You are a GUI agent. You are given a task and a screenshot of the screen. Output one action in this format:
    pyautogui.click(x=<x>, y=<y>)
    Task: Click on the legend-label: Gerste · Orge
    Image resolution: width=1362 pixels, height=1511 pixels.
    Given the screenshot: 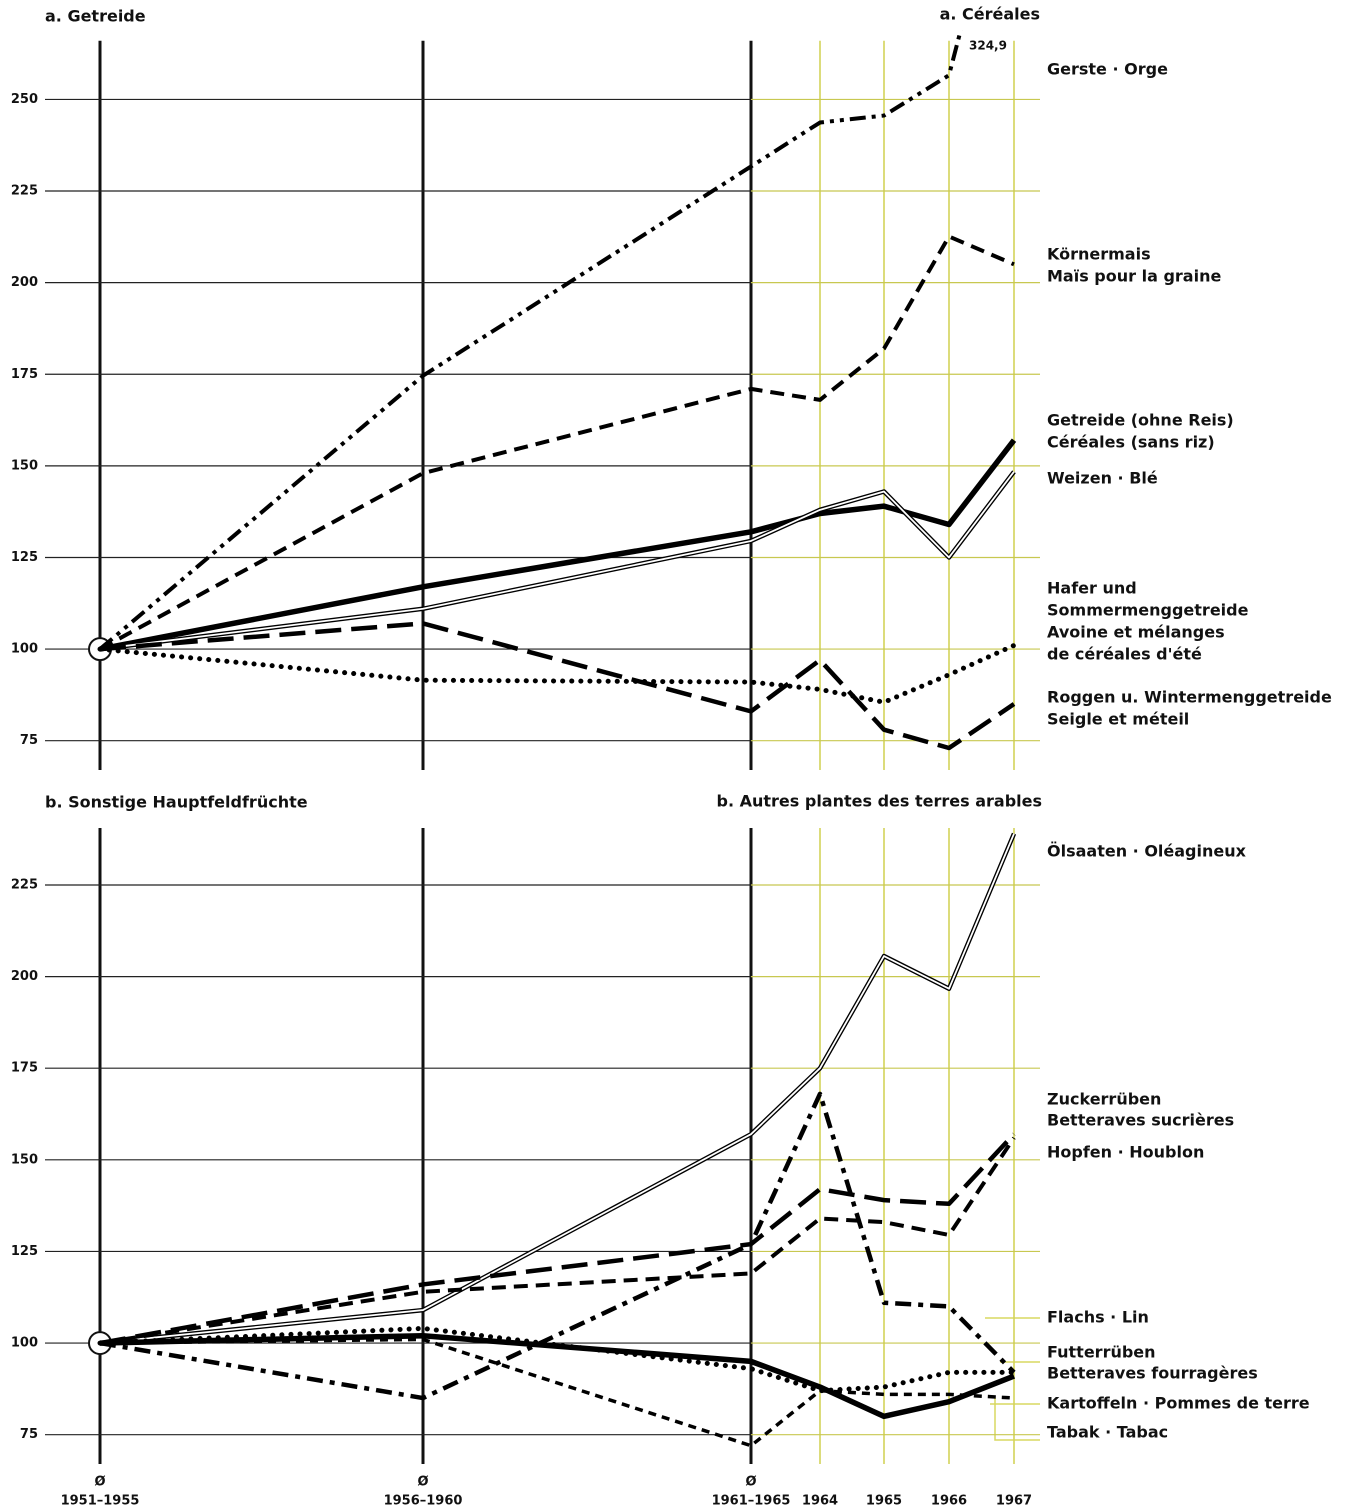 What is the action you would take?
    pyautogui.click(x=1107, y=69)
    